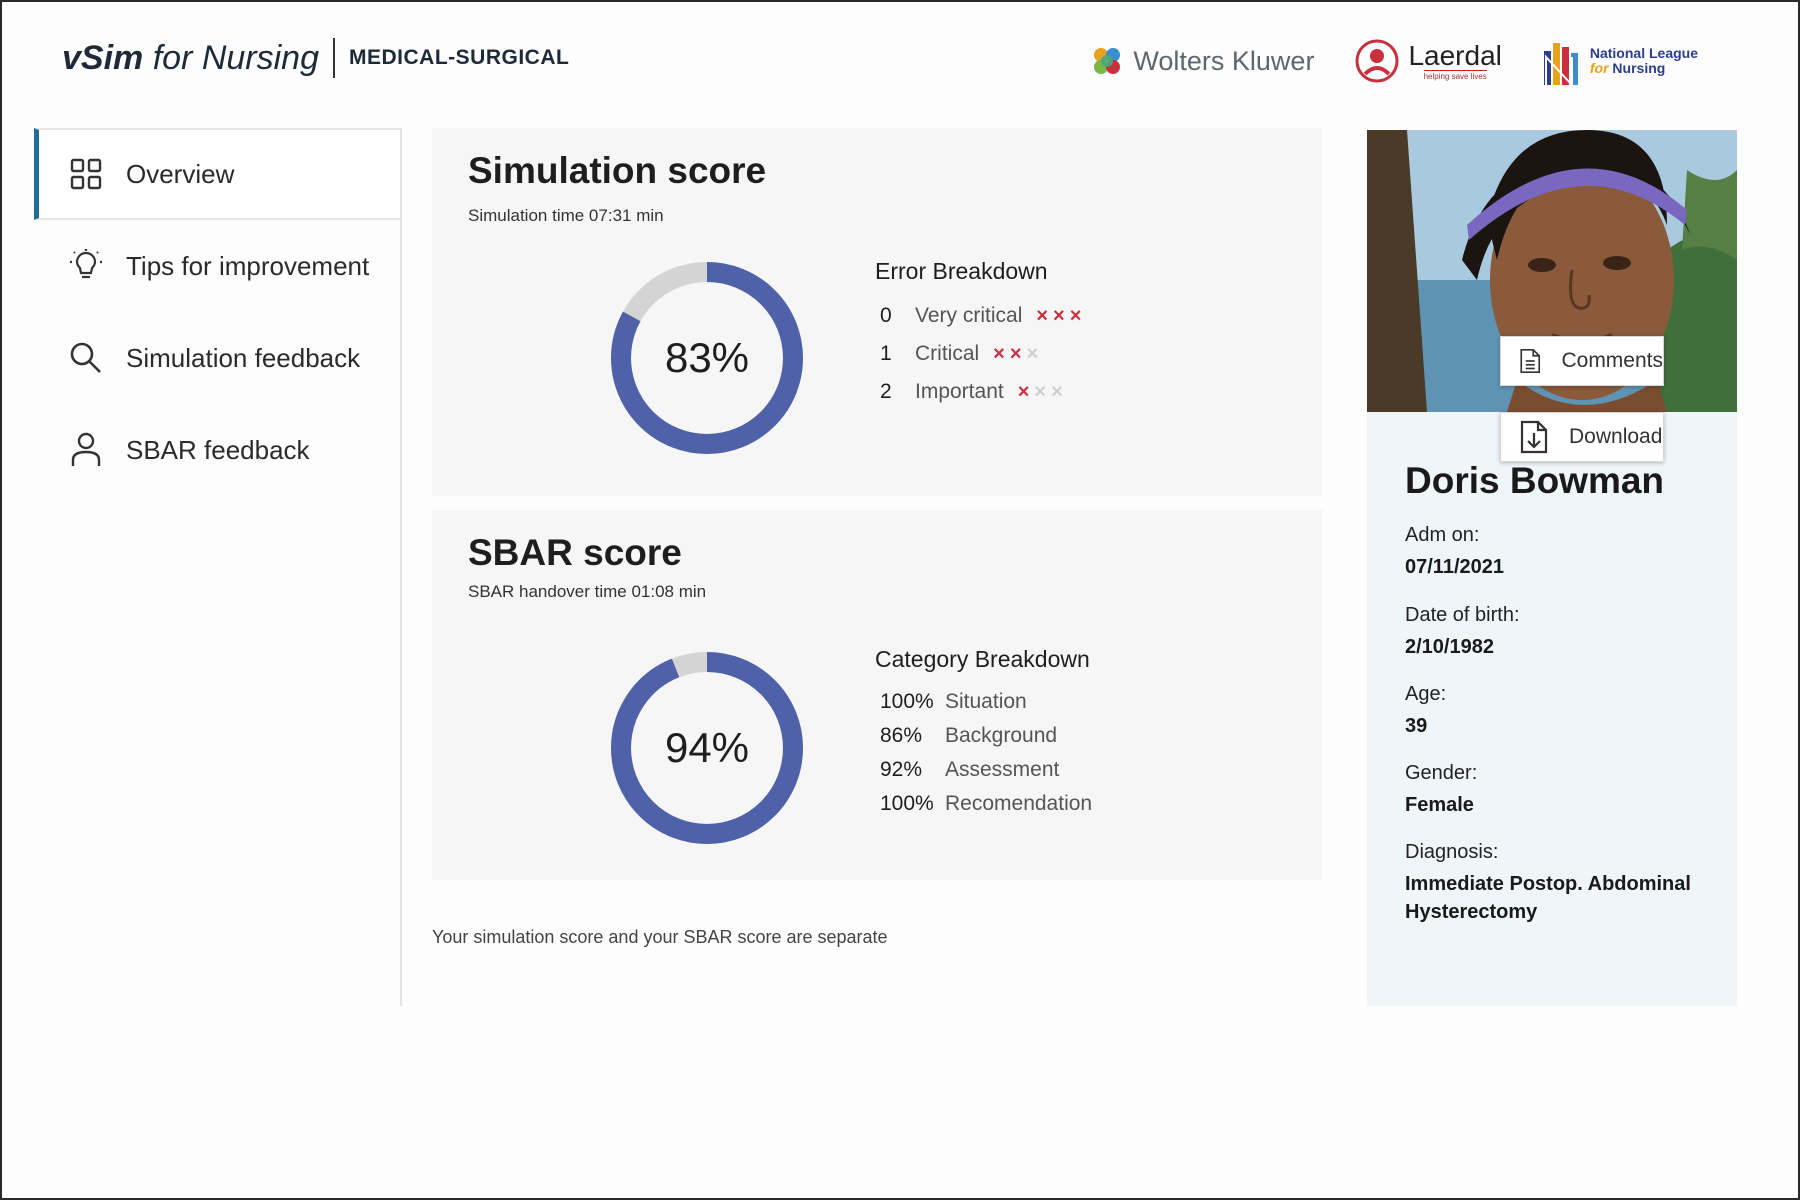 This screenshot has height=1200, width=1800. I want to click on download-button: Download, so click(1582, 437).